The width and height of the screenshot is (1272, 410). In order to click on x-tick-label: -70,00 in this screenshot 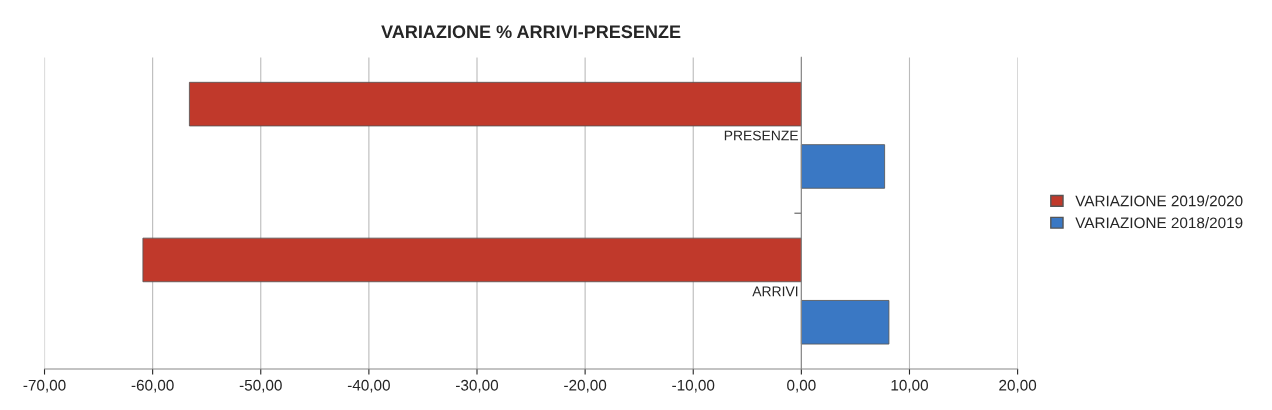, I will do `click(44, 386)`.